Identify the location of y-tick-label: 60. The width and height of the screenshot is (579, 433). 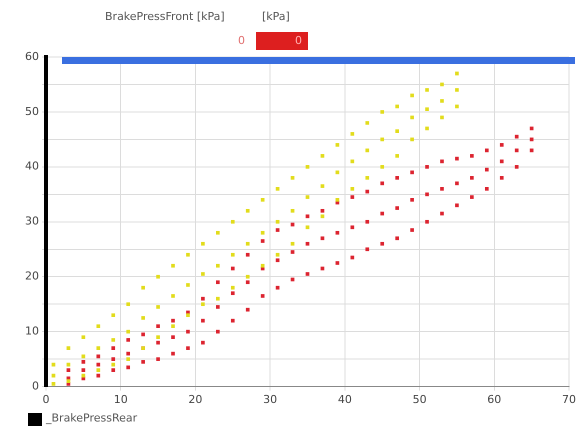
(31, 56).